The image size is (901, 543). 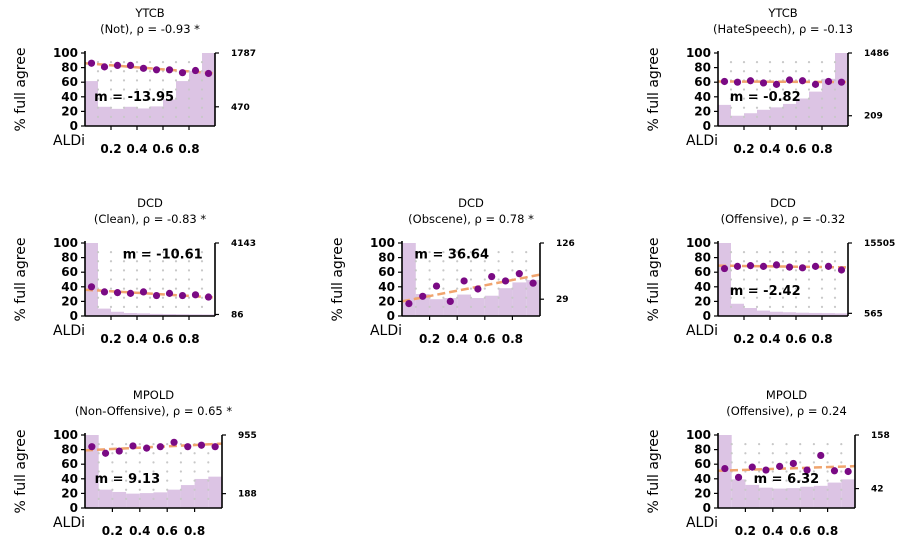 I want to click on y-tick-label: 40, so click(x=69, y=97).